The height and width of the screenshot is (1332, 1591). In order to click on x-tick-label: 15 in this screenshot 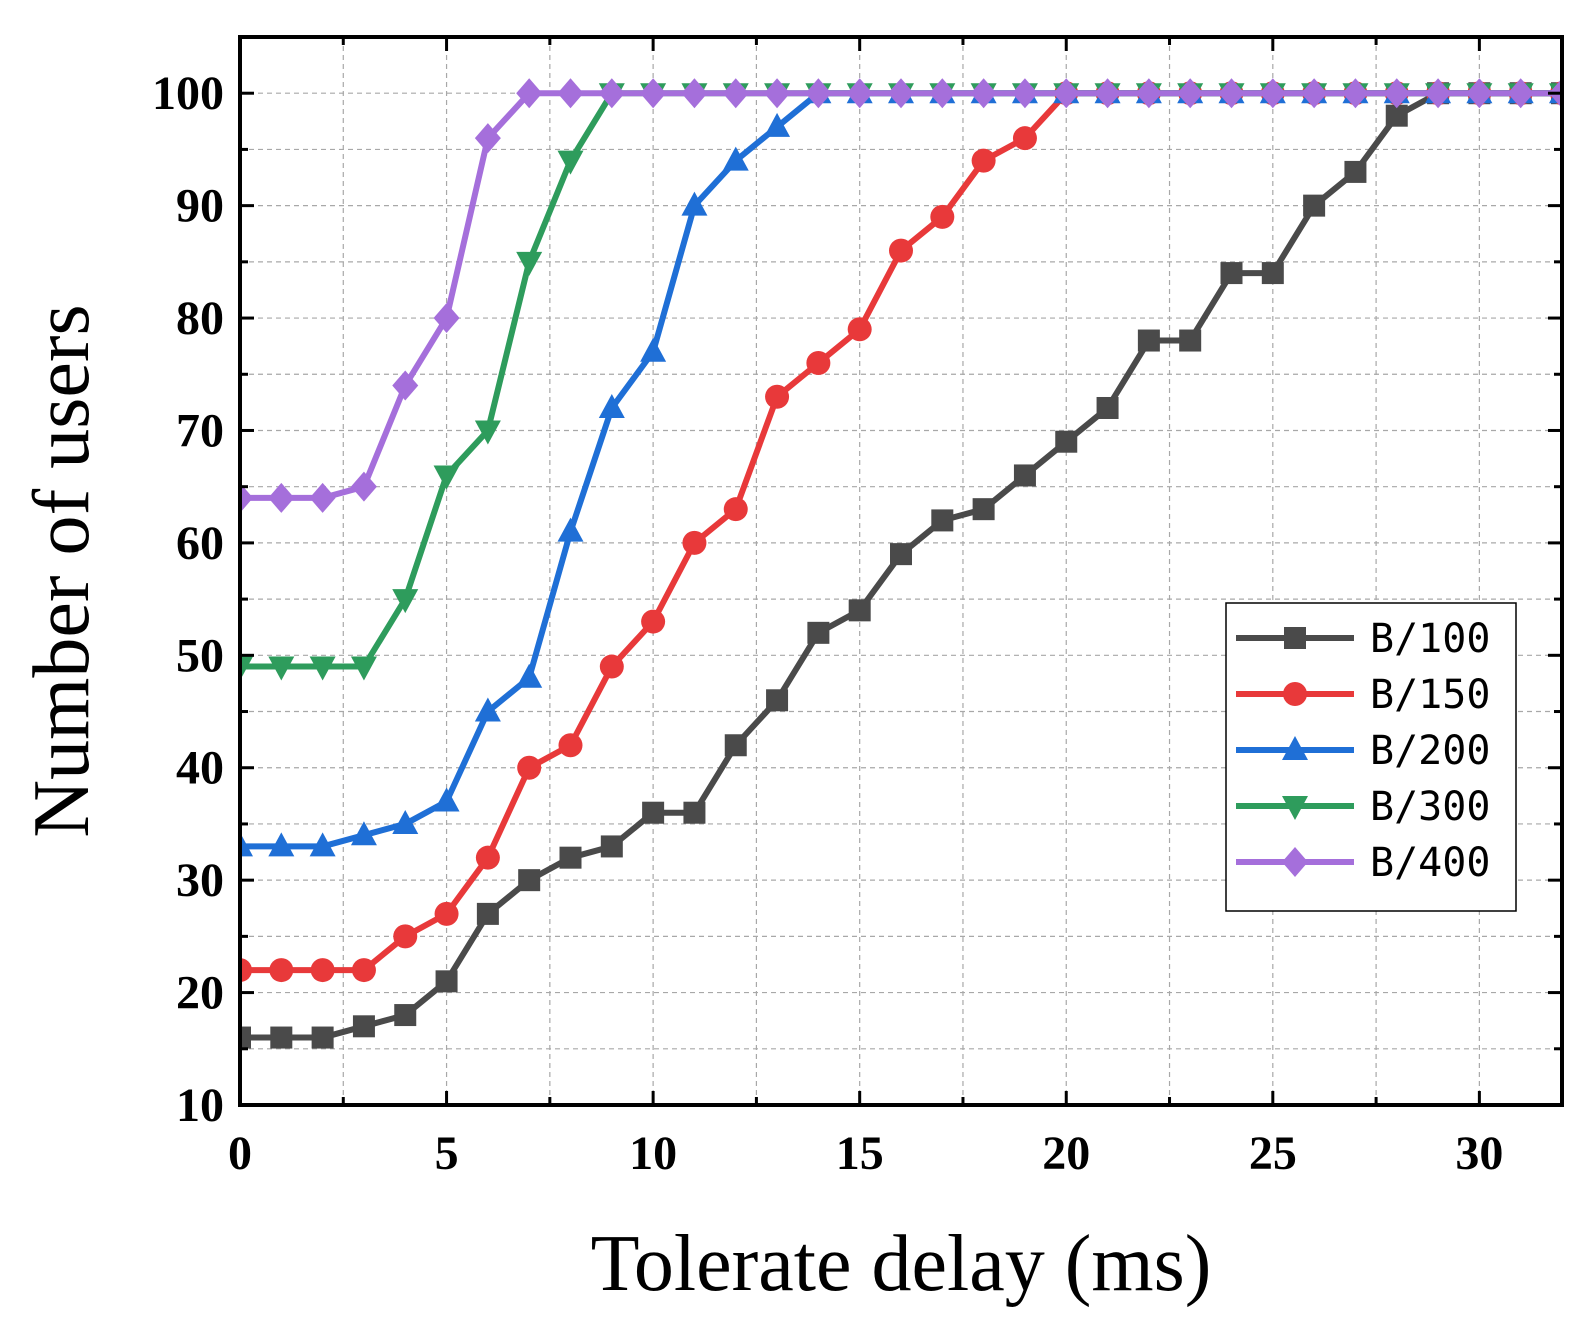, I will do `click(860, 1153)`.